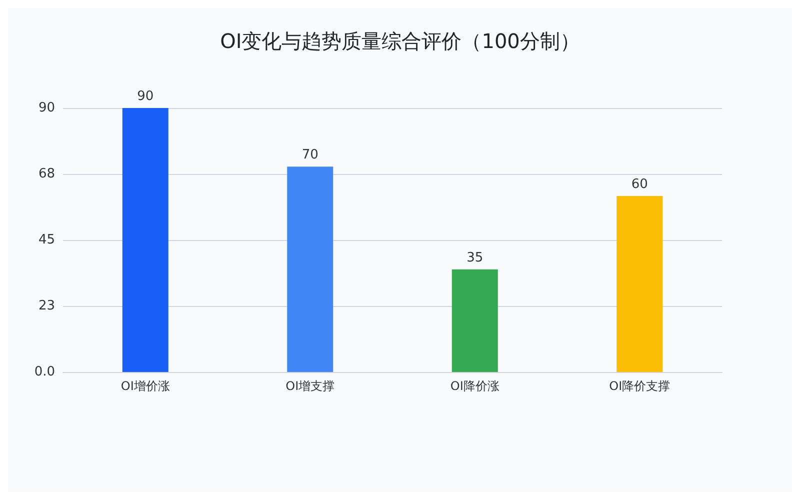  What do you see at coordinates (145, 96) in the screenshot?
I see `data-label: 90` at bounding box center [145, 96].